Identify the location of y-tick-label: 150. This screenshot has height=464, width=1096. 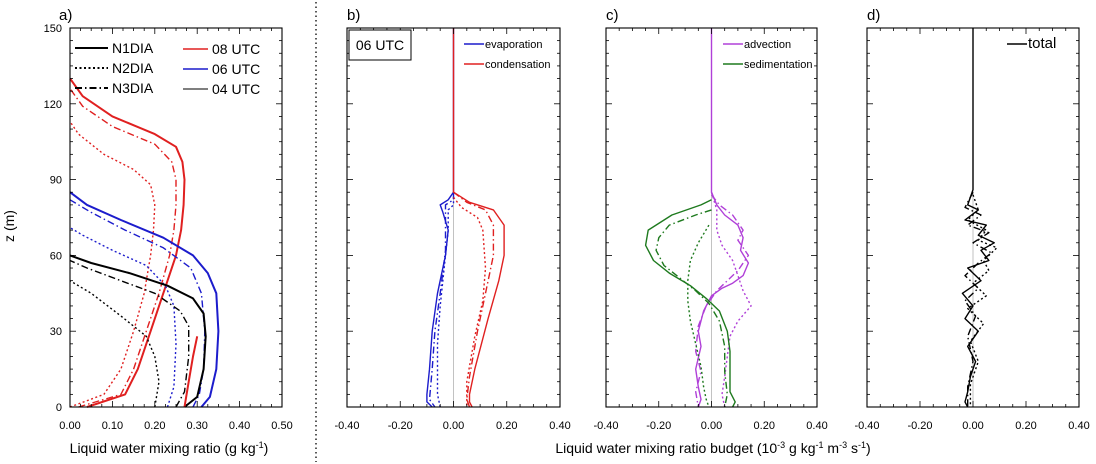
(53, 29).